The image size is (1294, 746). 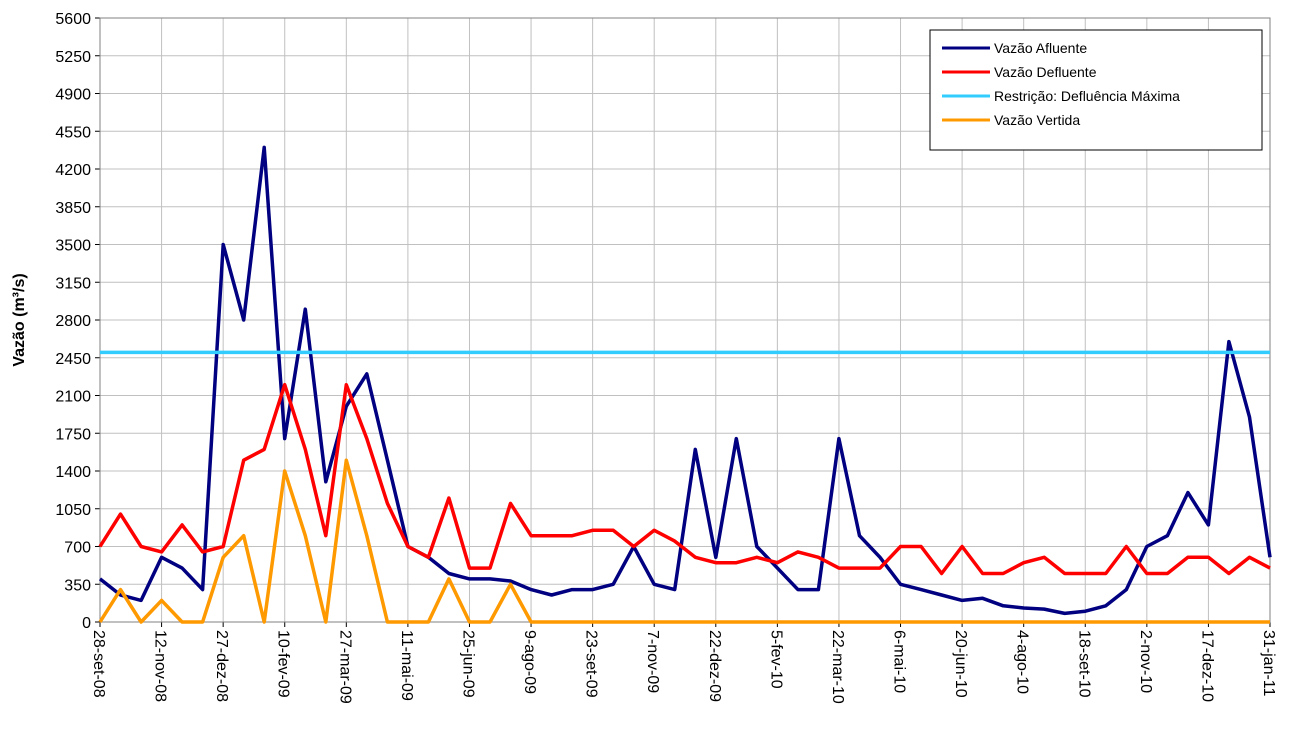 What do you see at coordinates (77, 585) in the screenshot?
I see `y-tick-label: 350` at bounding box center [77, 585].